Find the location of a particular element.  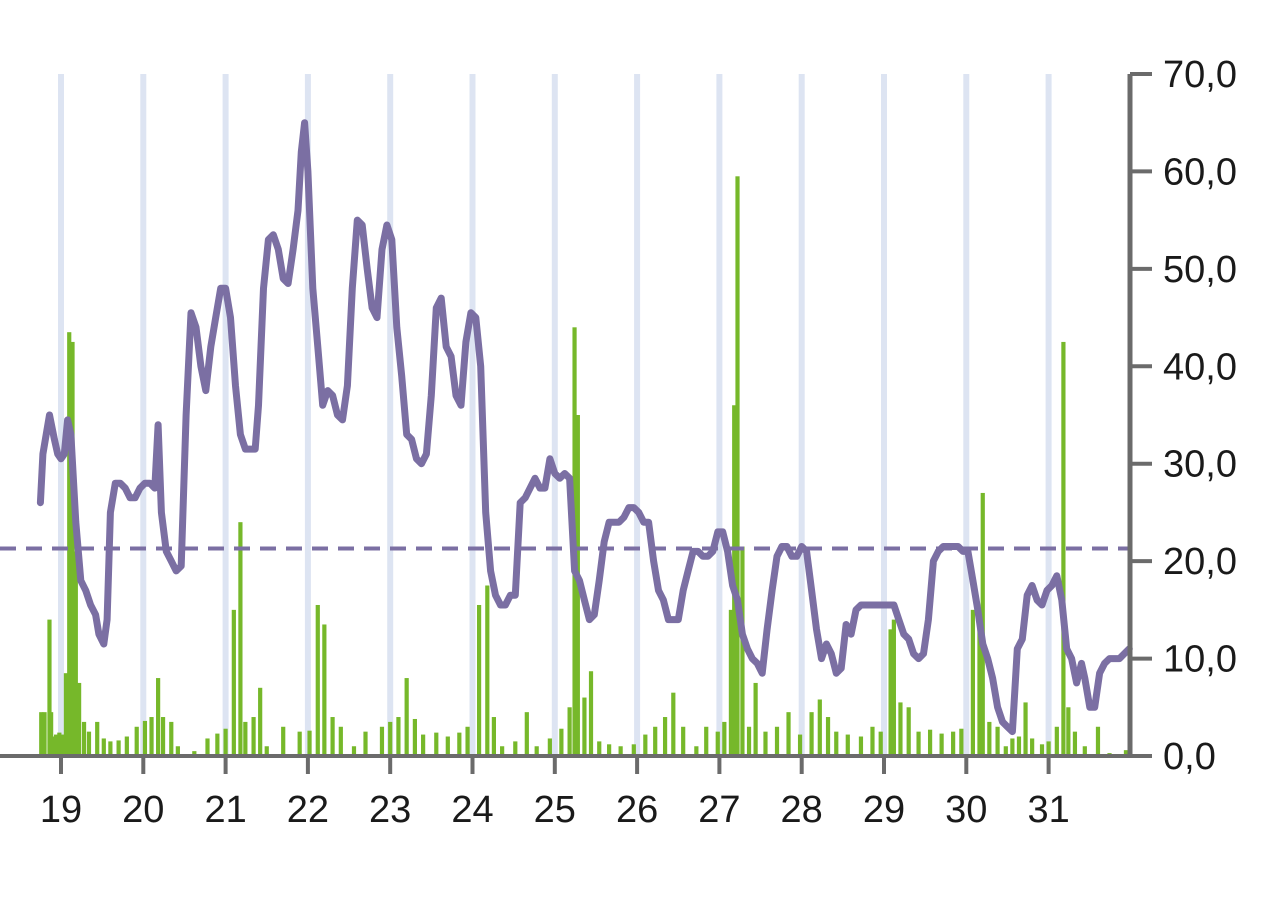

x-tick-label: 20 is located at coordinates (143, 810).